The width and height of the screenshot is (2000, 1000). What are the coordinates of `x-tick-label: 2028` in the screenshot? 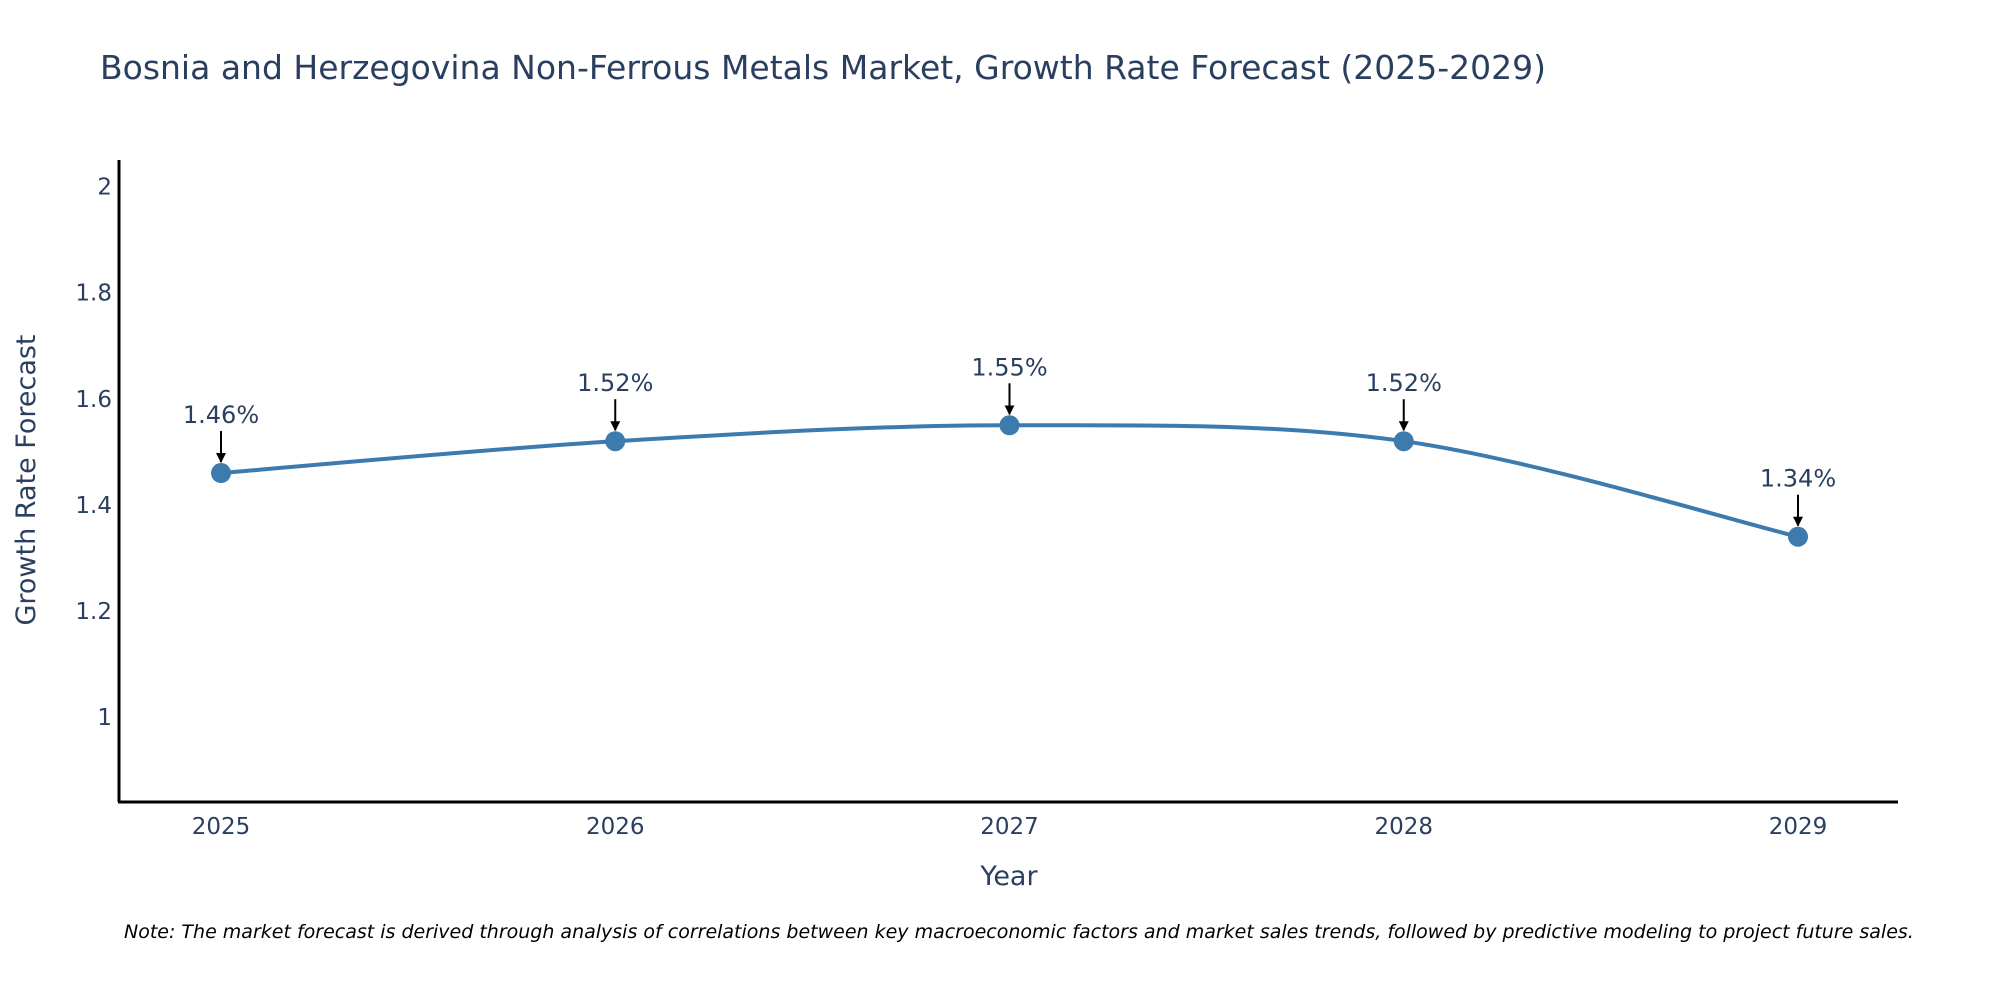 It's located at (1403, 827).